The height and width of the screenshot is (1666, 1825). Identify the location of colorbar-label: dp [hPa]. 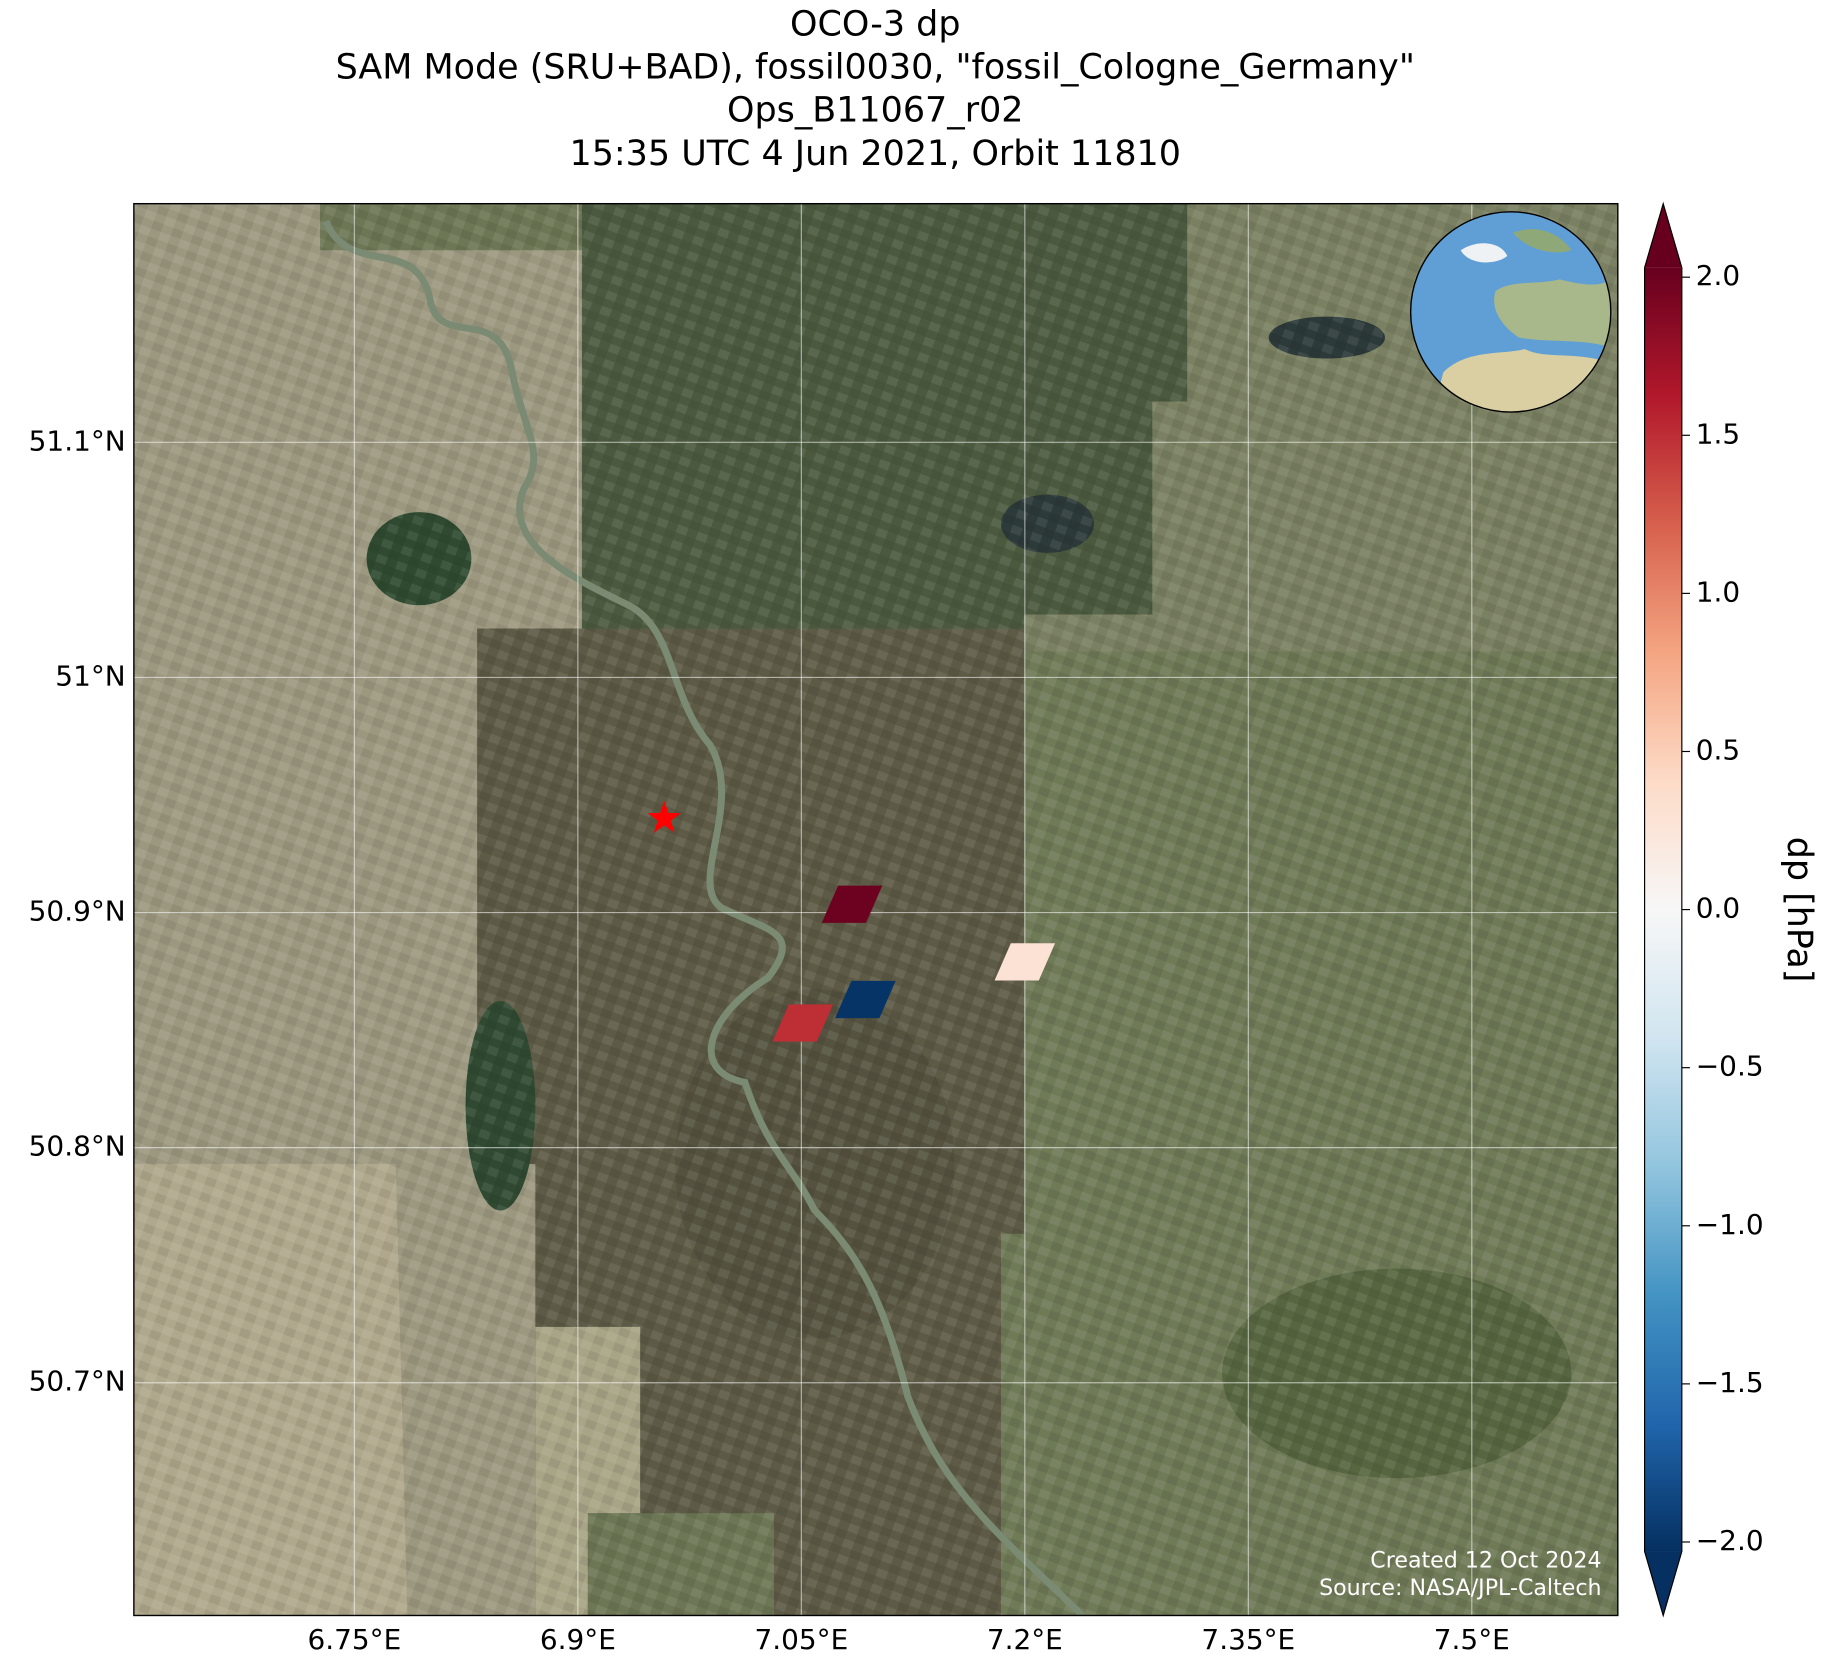
(1799, 910).